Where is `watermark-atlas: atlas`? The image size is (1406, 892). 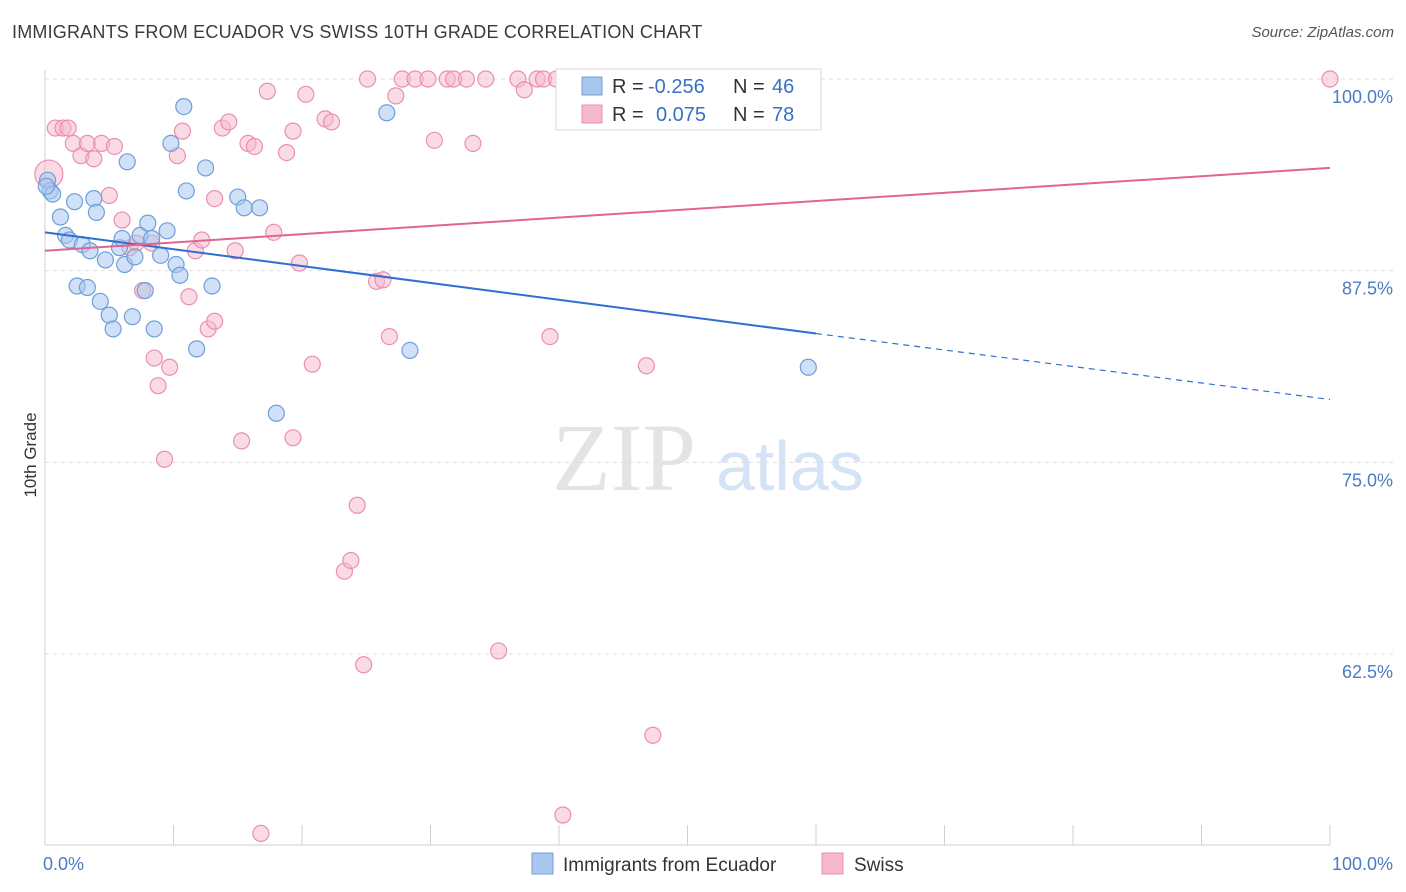 watermark-atlas: atlas is located at coordinates (790, 466).